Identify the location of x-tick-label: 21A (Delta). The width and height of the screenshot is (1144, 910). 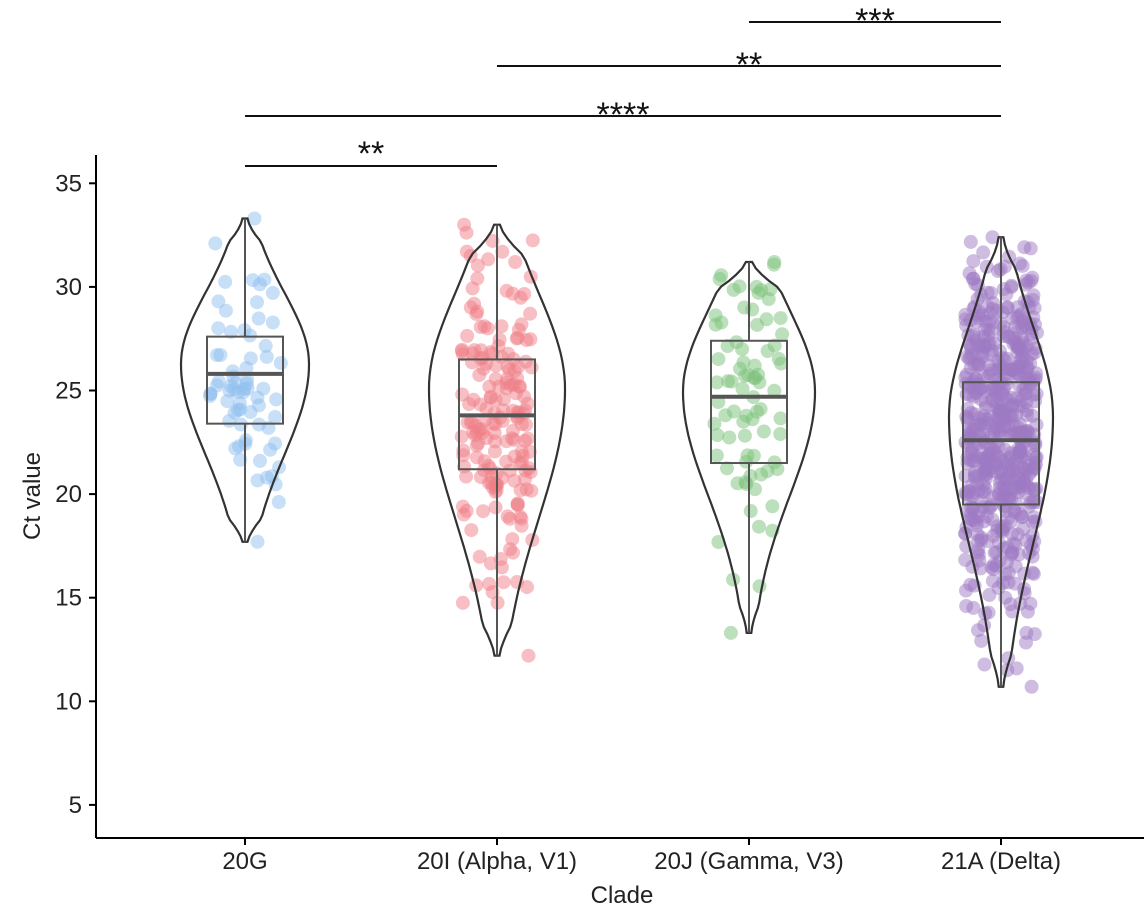
(1001, 861).